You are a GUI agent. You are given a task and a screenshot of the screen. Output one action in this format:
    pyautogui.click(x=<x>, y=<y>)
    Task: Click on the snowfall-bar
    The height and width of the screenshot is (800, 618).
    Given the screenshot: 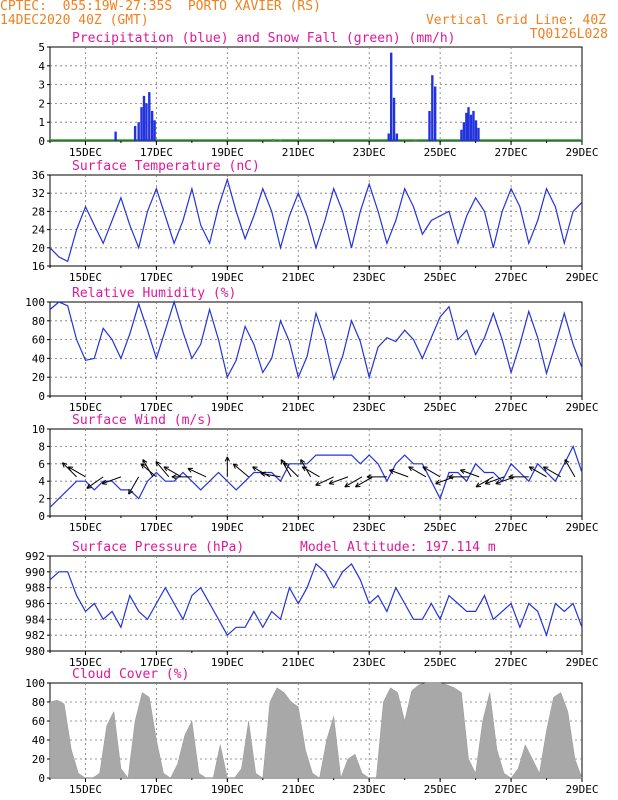 What is the action you would take?
    pyautogui.click(x=415, y=140)
    